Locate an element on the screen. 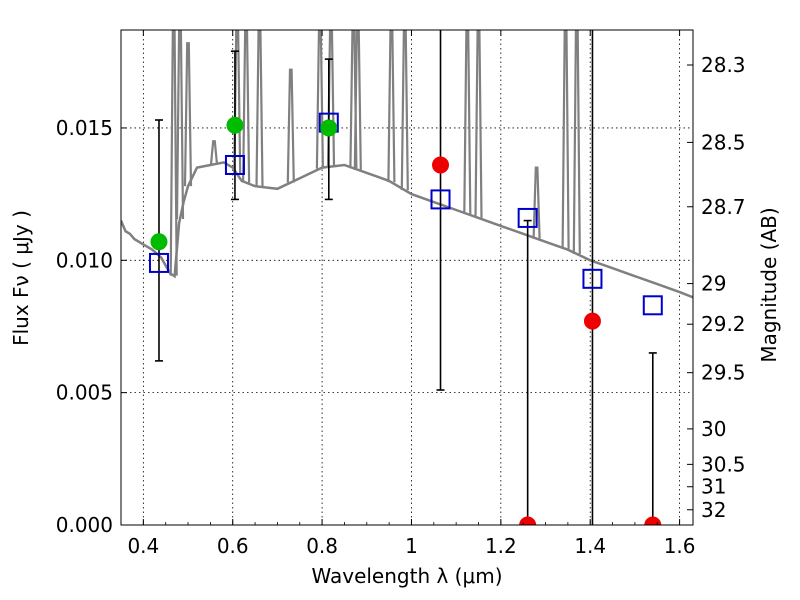  mag-tick-label: 29.5 is located at coordinates (723, 373).